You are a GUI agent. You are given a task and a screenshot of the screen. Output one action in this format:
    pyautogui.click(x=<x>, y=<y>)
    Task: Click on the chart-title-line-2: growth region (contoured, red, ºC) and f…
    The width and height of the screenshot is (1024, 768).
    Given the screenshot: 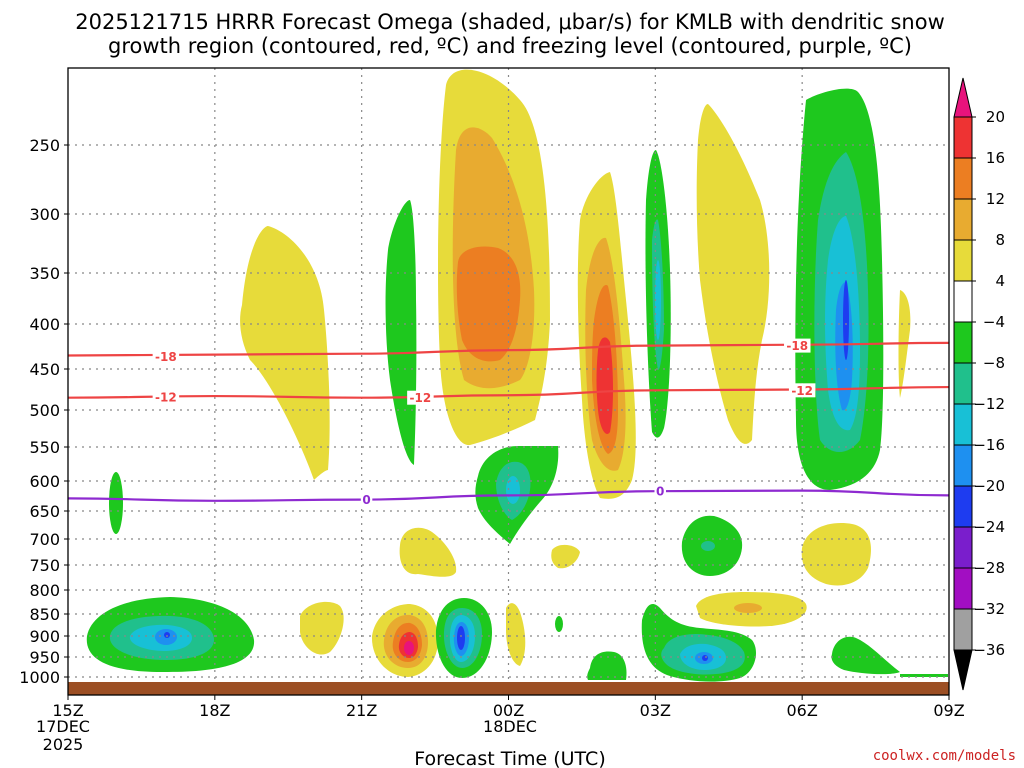 What is the action you would take?
    pyautogui.click(x=510, y=46)
    